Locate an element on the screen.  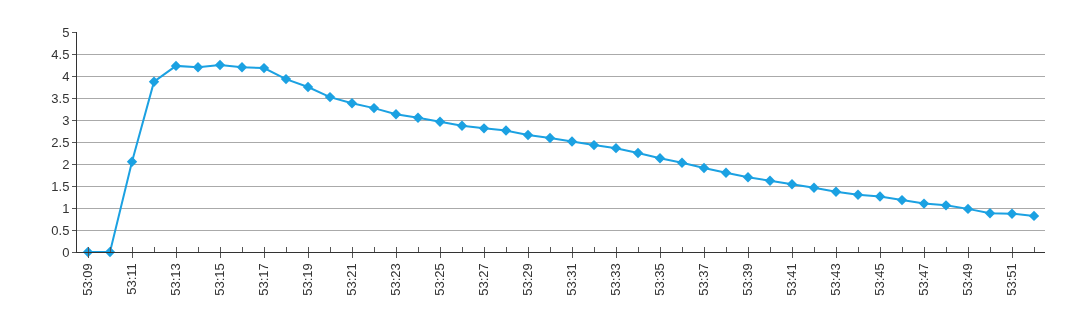
y-tick-label: 1.5 is located at coordinates (60, 186).